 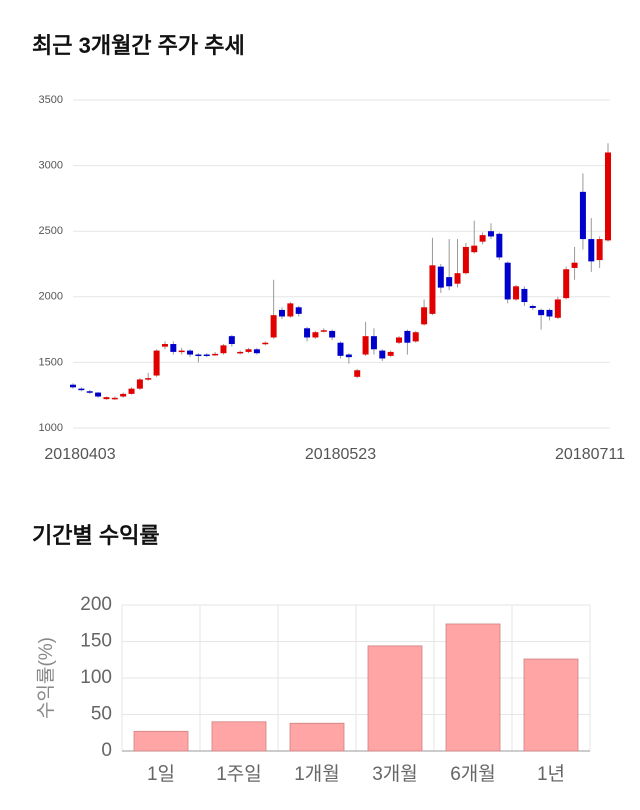 I want to click on y-tick-label: 50, so click(x=101, y=714).